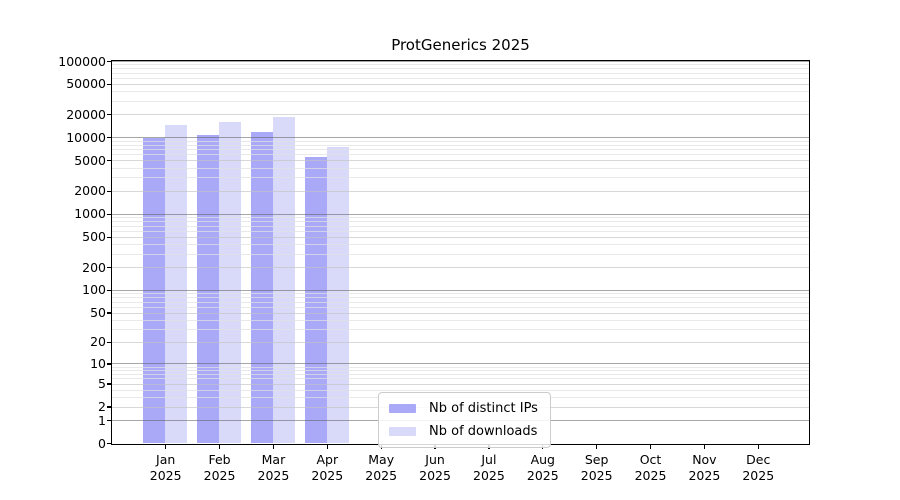 The height and width of the screenshot is (500, 900). What do you see at coordinates (90, 214) in the screenshot?
I see `y-tick-label: 1000` at bounding box center [90, 214].